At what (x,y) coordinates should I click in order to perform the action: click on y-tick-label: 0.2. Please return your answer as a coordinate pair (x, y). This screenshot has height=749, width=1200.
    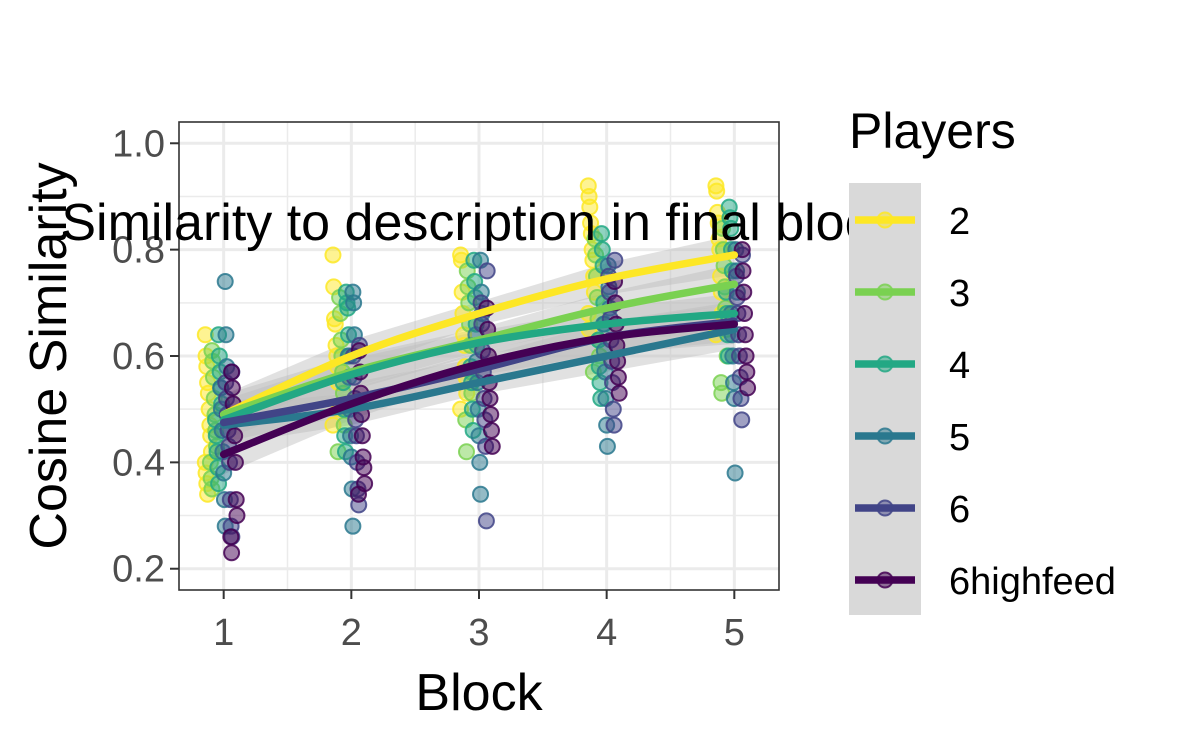
    Looking at the image, I should click on (138, 570).